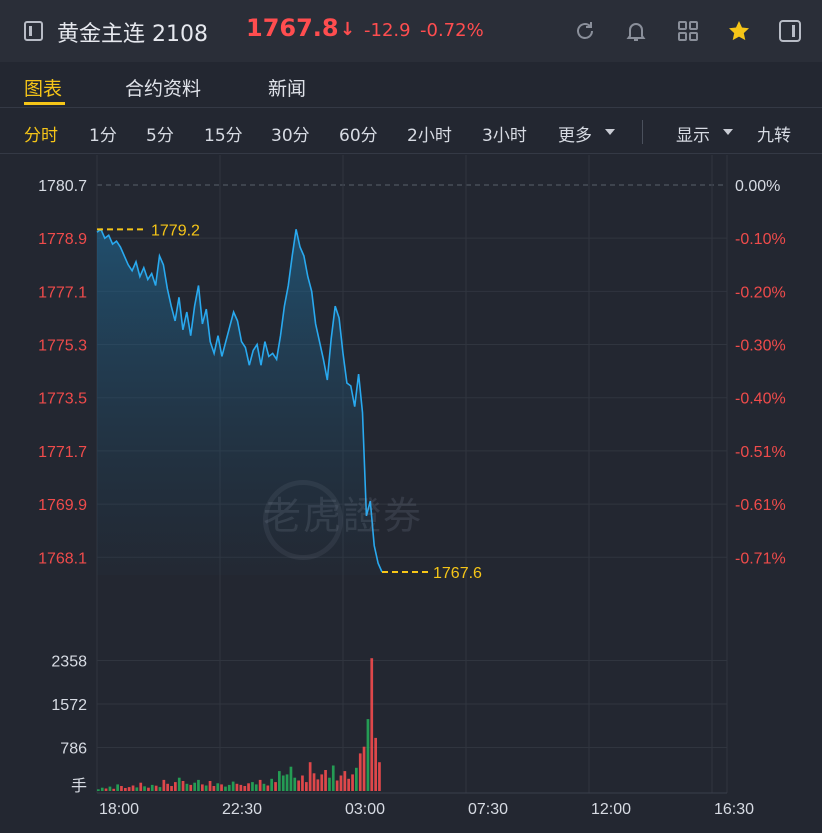 The image size is (822, 833). Describe the element at coordinates (387, 30) in the screenshot. I see `price-change: -12.9` at that location.